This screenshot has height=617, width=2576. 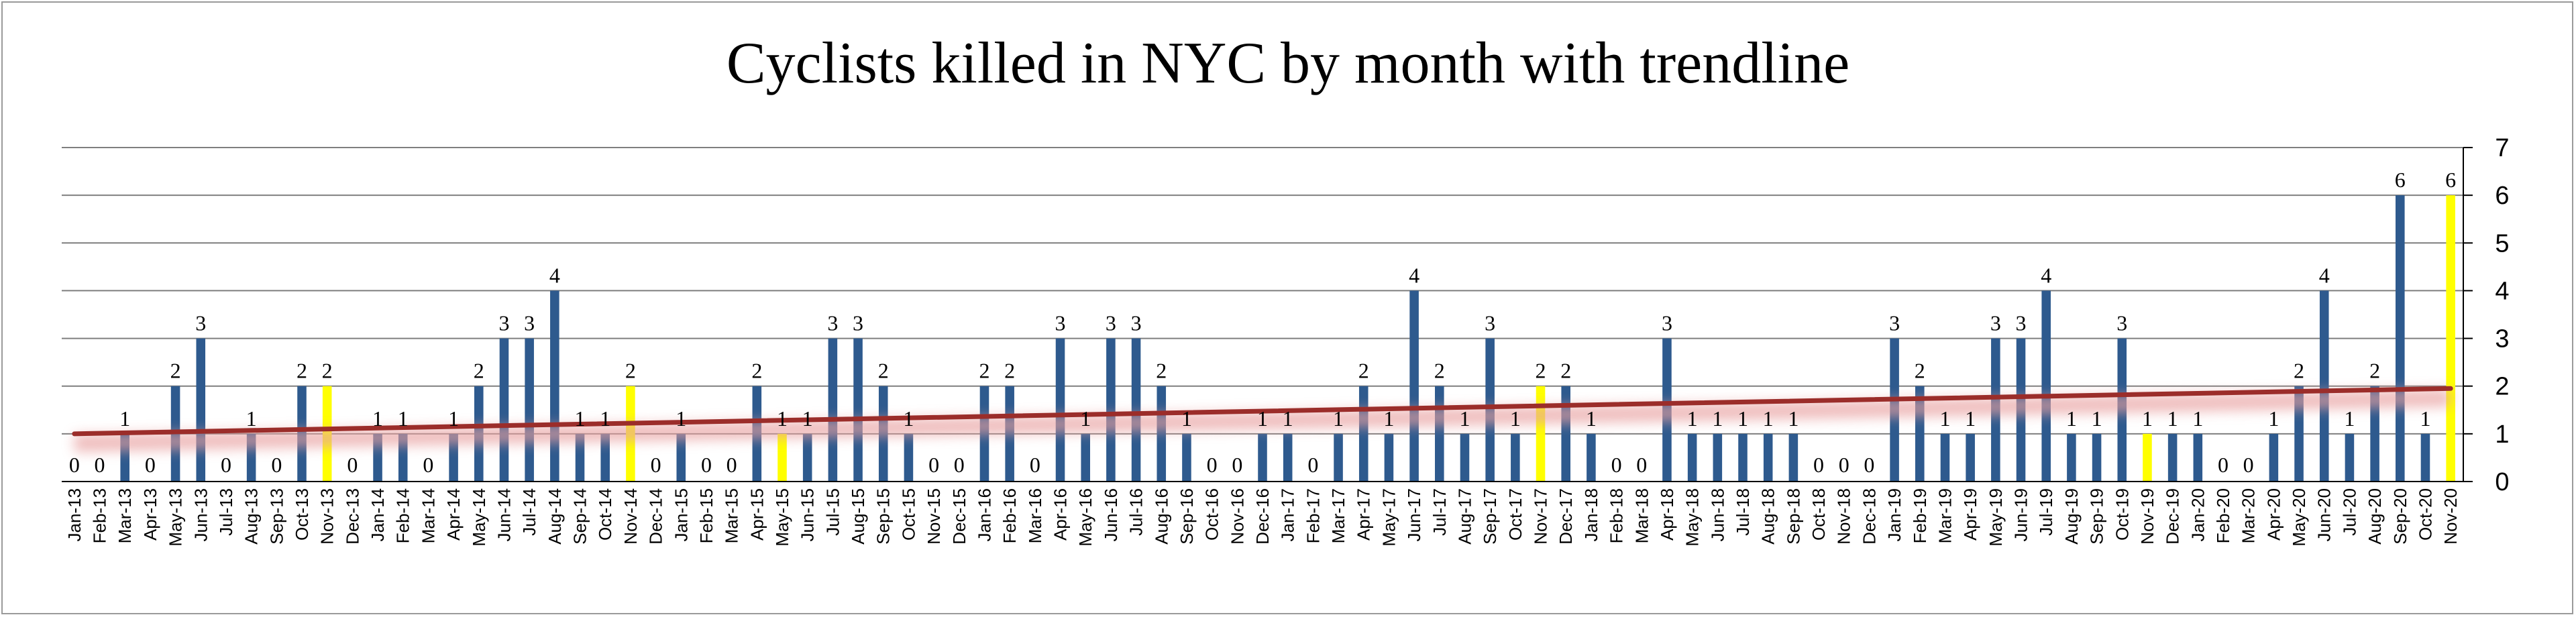 I want to click on x-tick-label: Apr-20, so click(x=2273, y=514).